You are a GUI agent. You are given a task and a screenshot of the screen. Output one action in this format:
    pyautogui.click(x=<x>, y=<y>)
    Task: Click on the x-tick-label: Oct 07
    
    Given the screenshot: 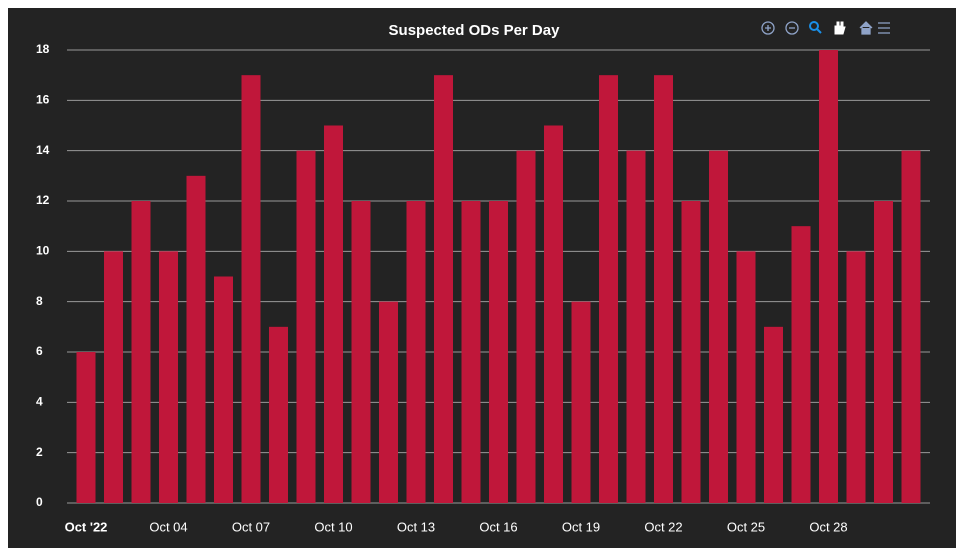 What is the action you would take?
    pyautogui.click(x=251, y=526)
    